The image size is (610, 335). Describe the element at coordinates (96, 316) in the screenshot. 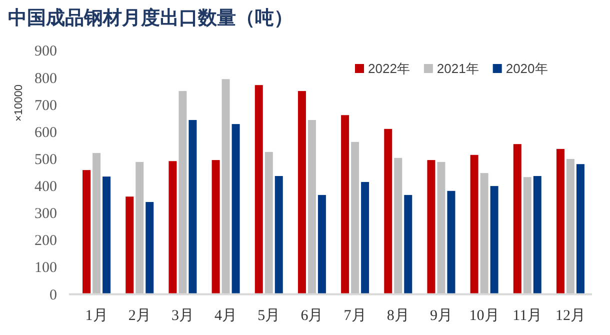

I see `xtick: 1月` at that location.